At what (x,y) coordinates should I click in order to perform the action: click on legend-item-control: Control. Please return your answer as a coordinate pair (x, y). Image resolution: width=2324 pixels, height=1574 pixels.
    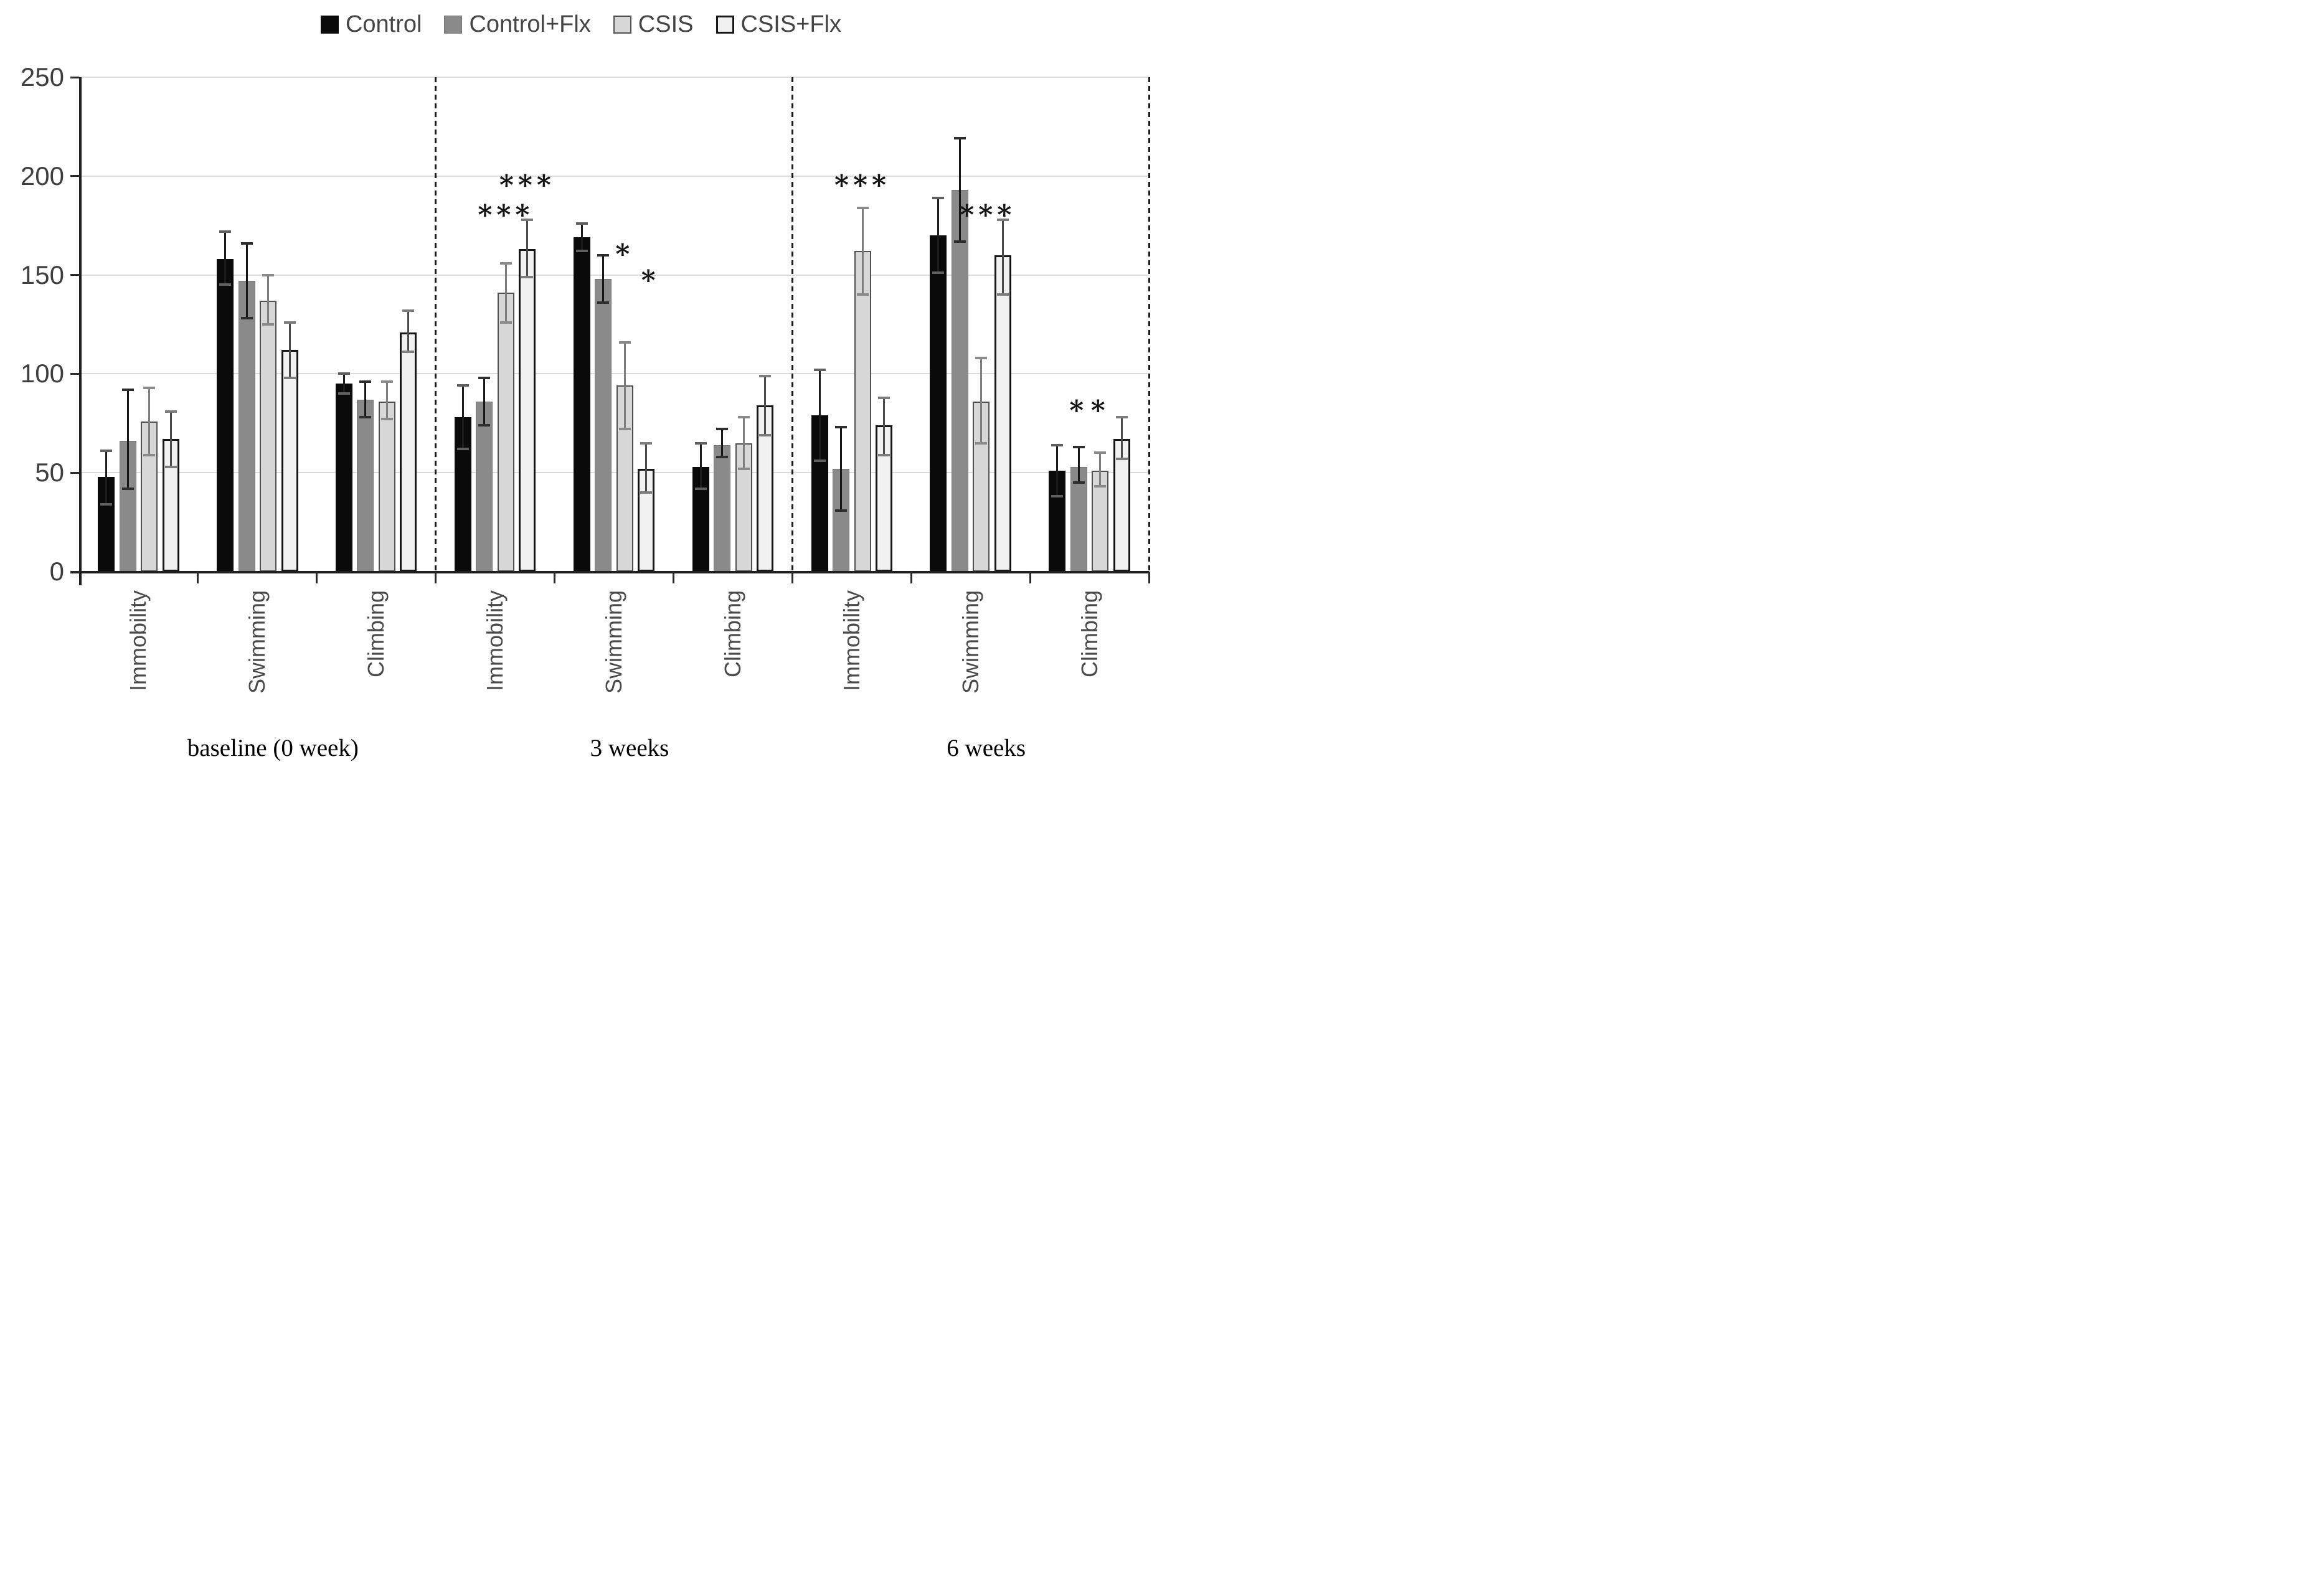
    Looking at the image, I should click on (371, 24).